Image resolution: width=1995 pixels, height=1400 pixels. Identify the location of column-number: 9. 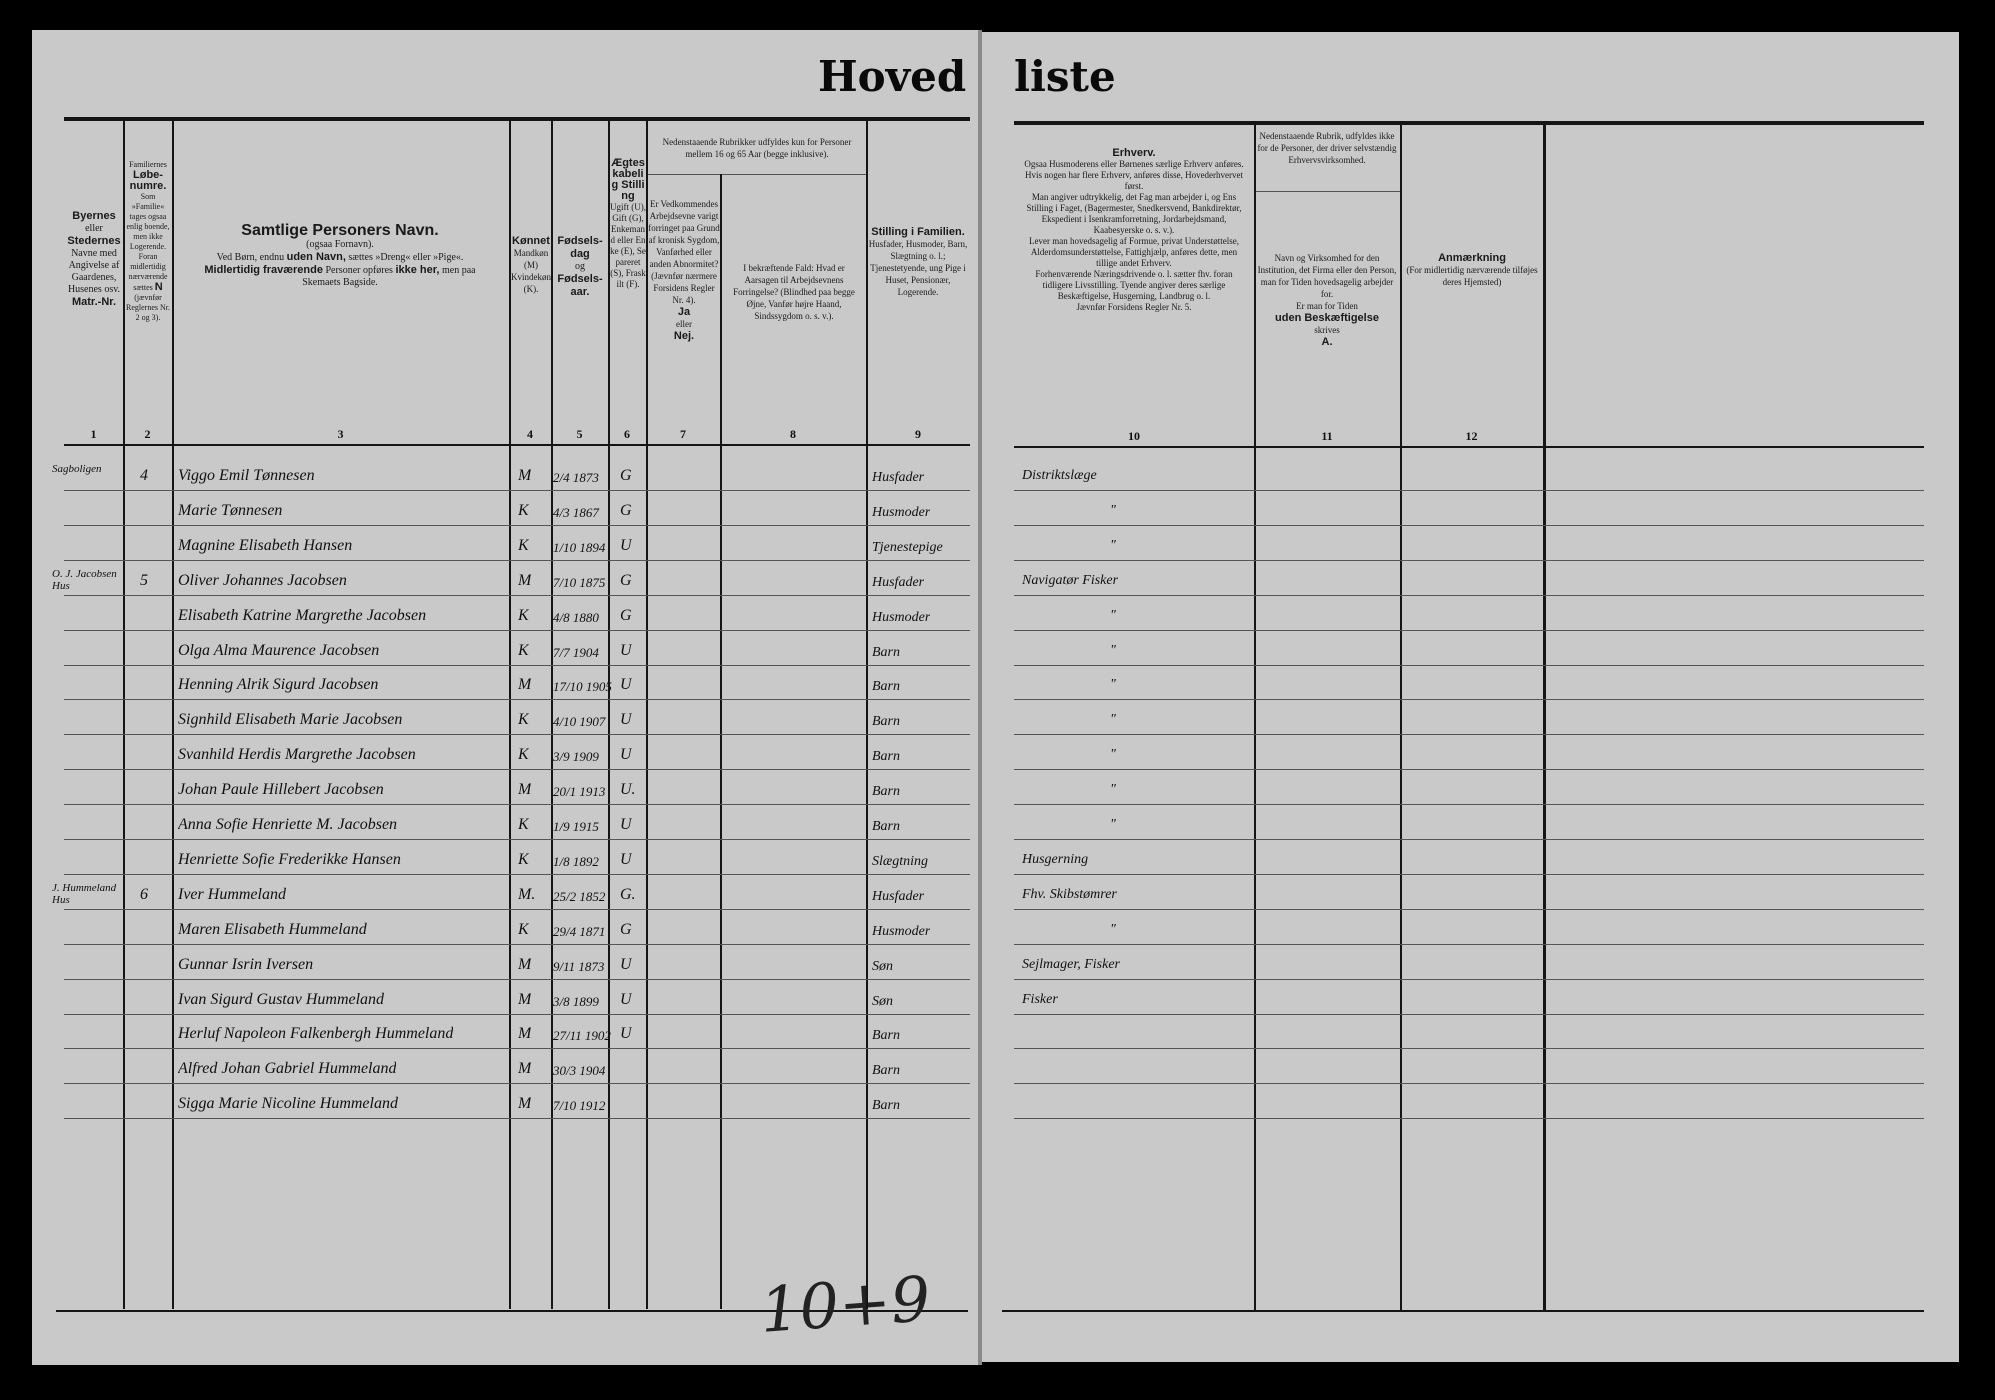
(918, 434).